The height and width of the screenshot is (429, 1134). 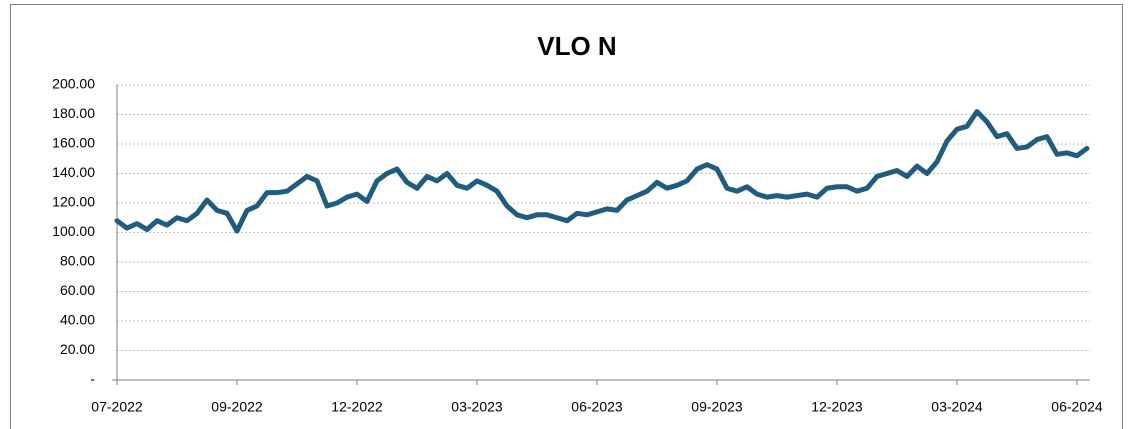 I want to click on x-tick-label: 06-2024, so click(x=1077, y=407).